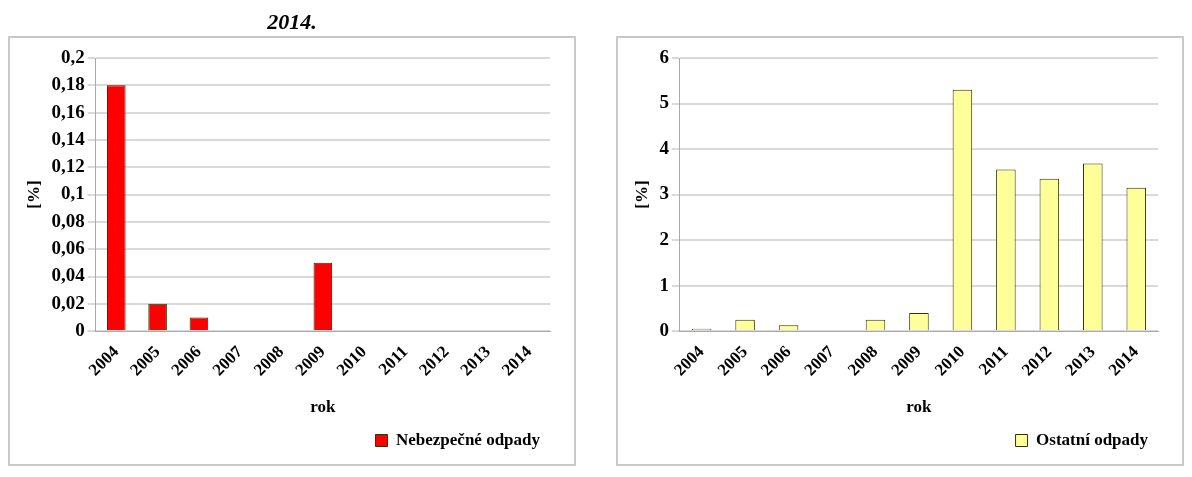 The height and width of the screenshot is (477, 1192). What do you see at coordinates (1092, 439) in the screenshot?
I see `legend-label: Ostatní odpady` at bounding box center [1092, 439].